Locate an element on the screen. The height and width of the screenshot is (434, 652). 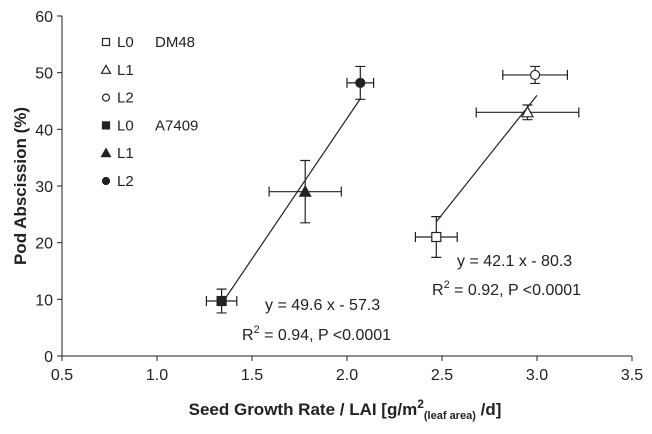
legend-group: DM48 is located at coordinates (175, 42).